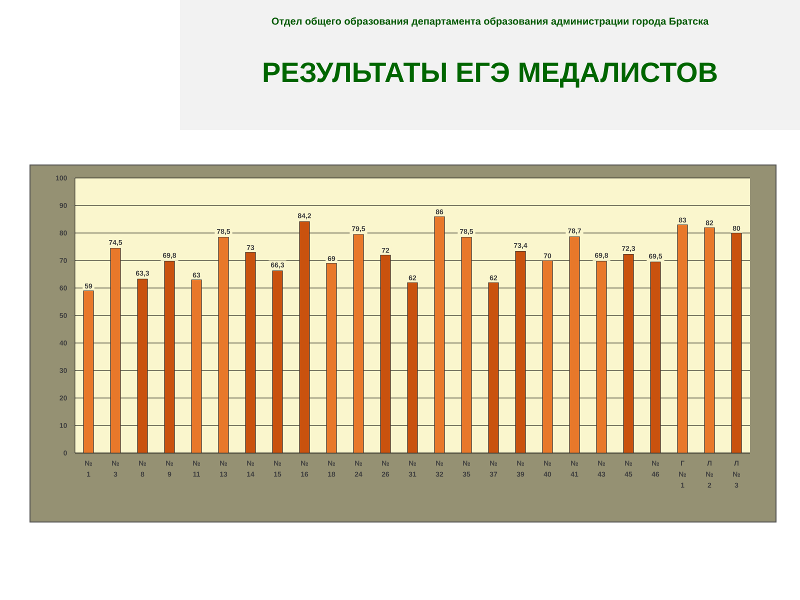 Image resolution: width=800 pixels, height=600 pixels. Describe the element at coordinates (490, 22) in the screenshot. I see `chart-subtitle: Отдел общего образования департамента образования администрации города Братска` at that location.